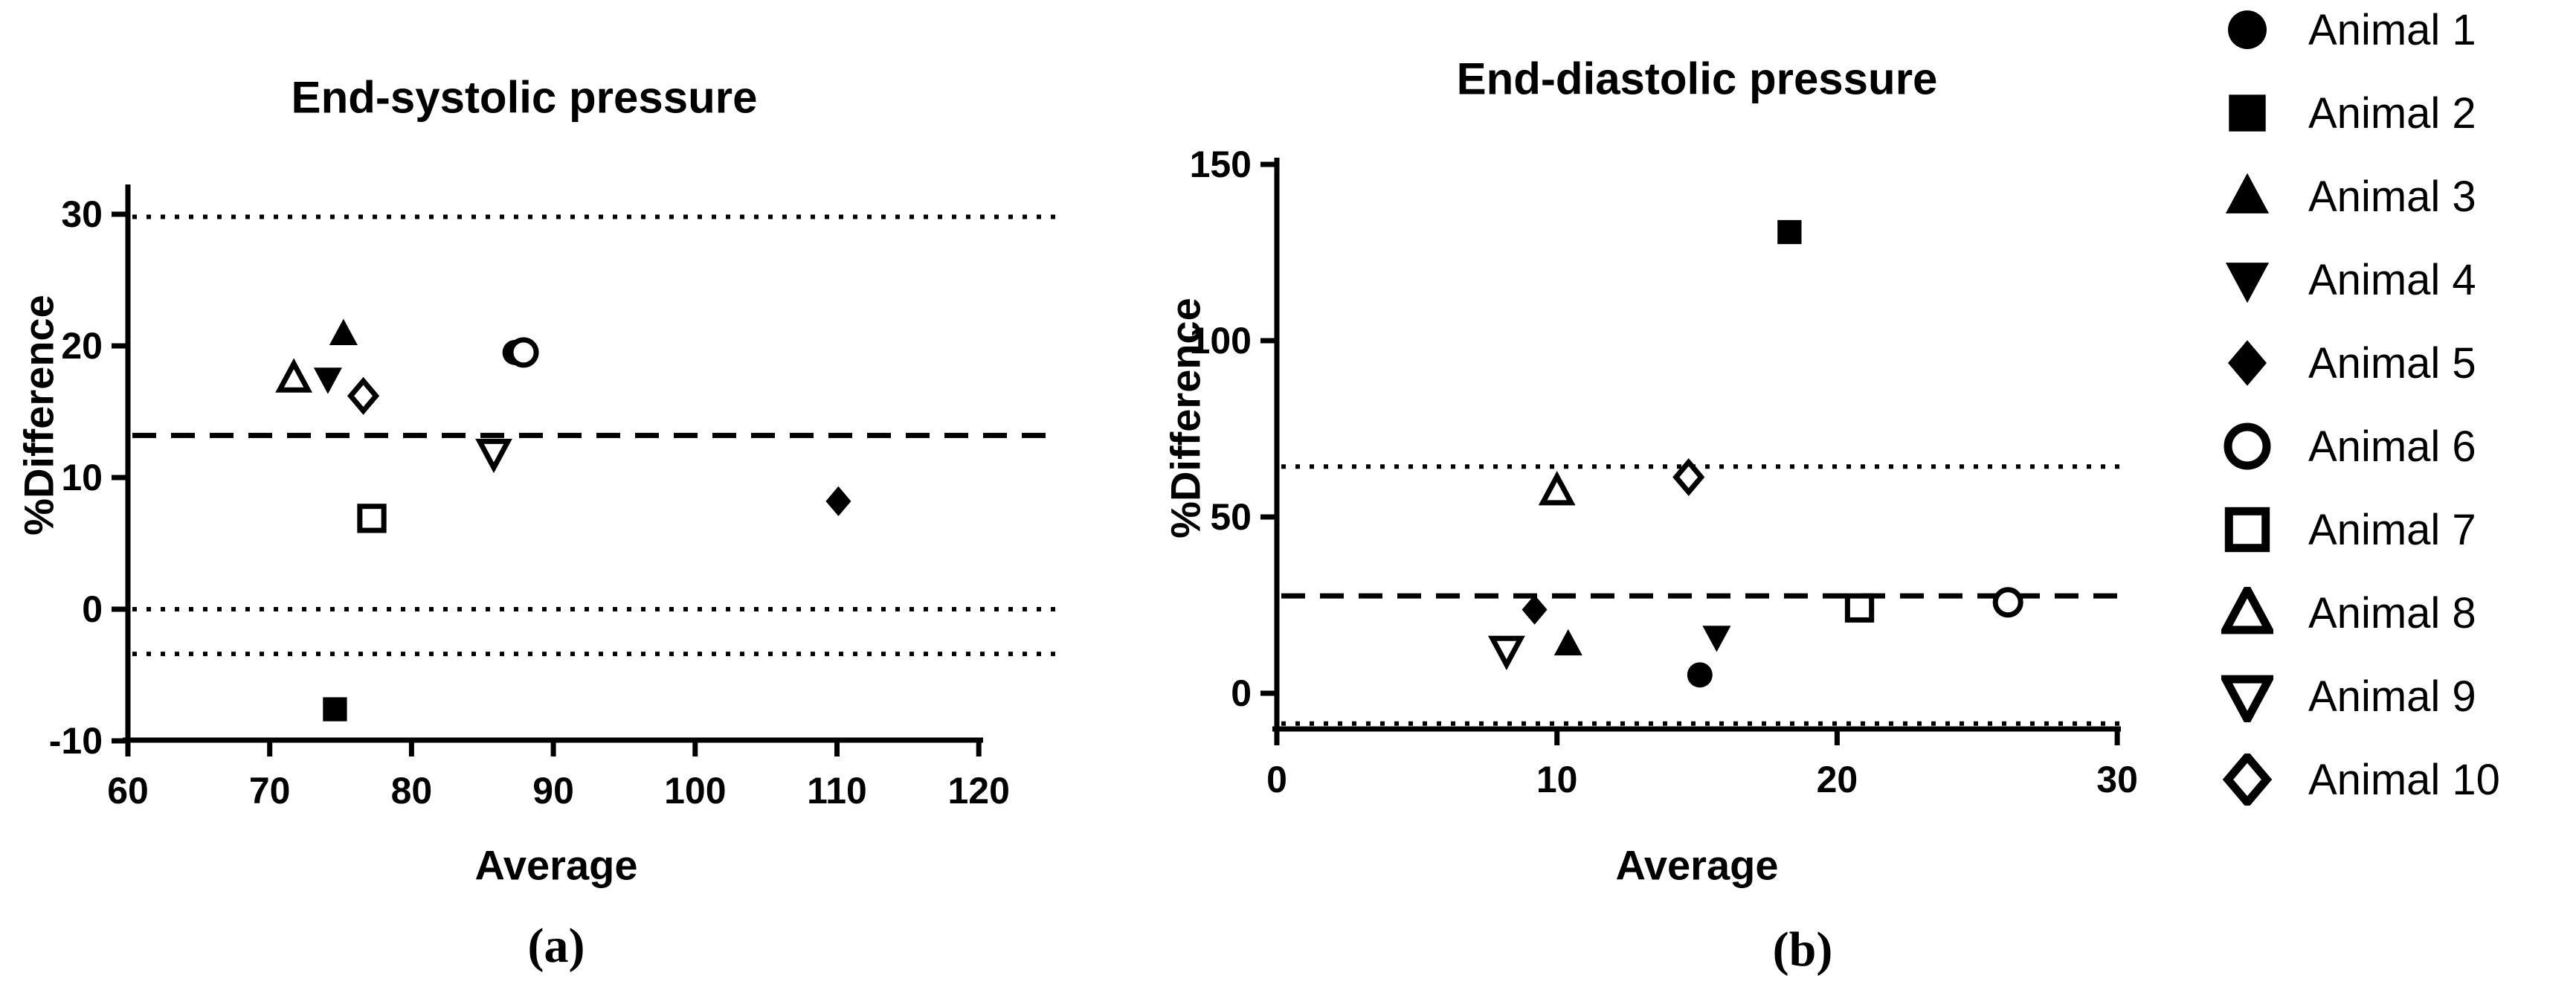 The width and height of the screenshot is (2576, 996). I want to click on legend-item: Animal 10, so click(2389, 780).